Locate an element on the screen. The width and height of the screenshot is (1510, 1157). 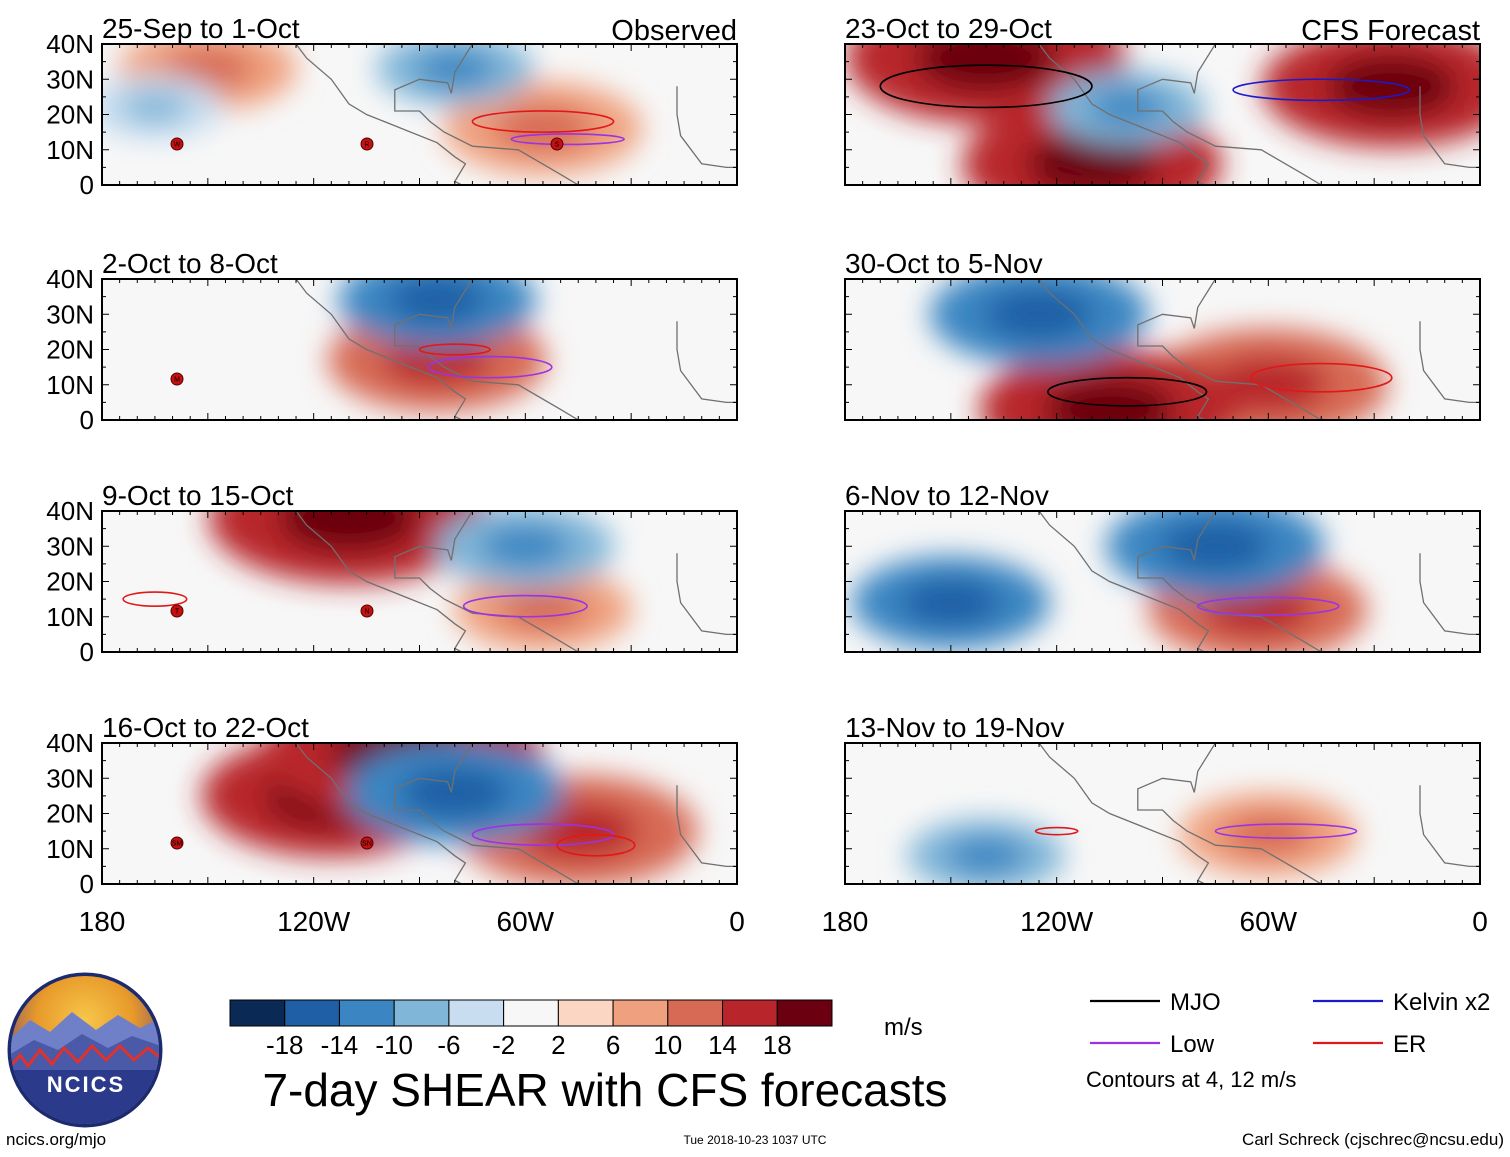
map-panel: T N 9-Oct to 15-Oct is located at coordinates (419, 566).